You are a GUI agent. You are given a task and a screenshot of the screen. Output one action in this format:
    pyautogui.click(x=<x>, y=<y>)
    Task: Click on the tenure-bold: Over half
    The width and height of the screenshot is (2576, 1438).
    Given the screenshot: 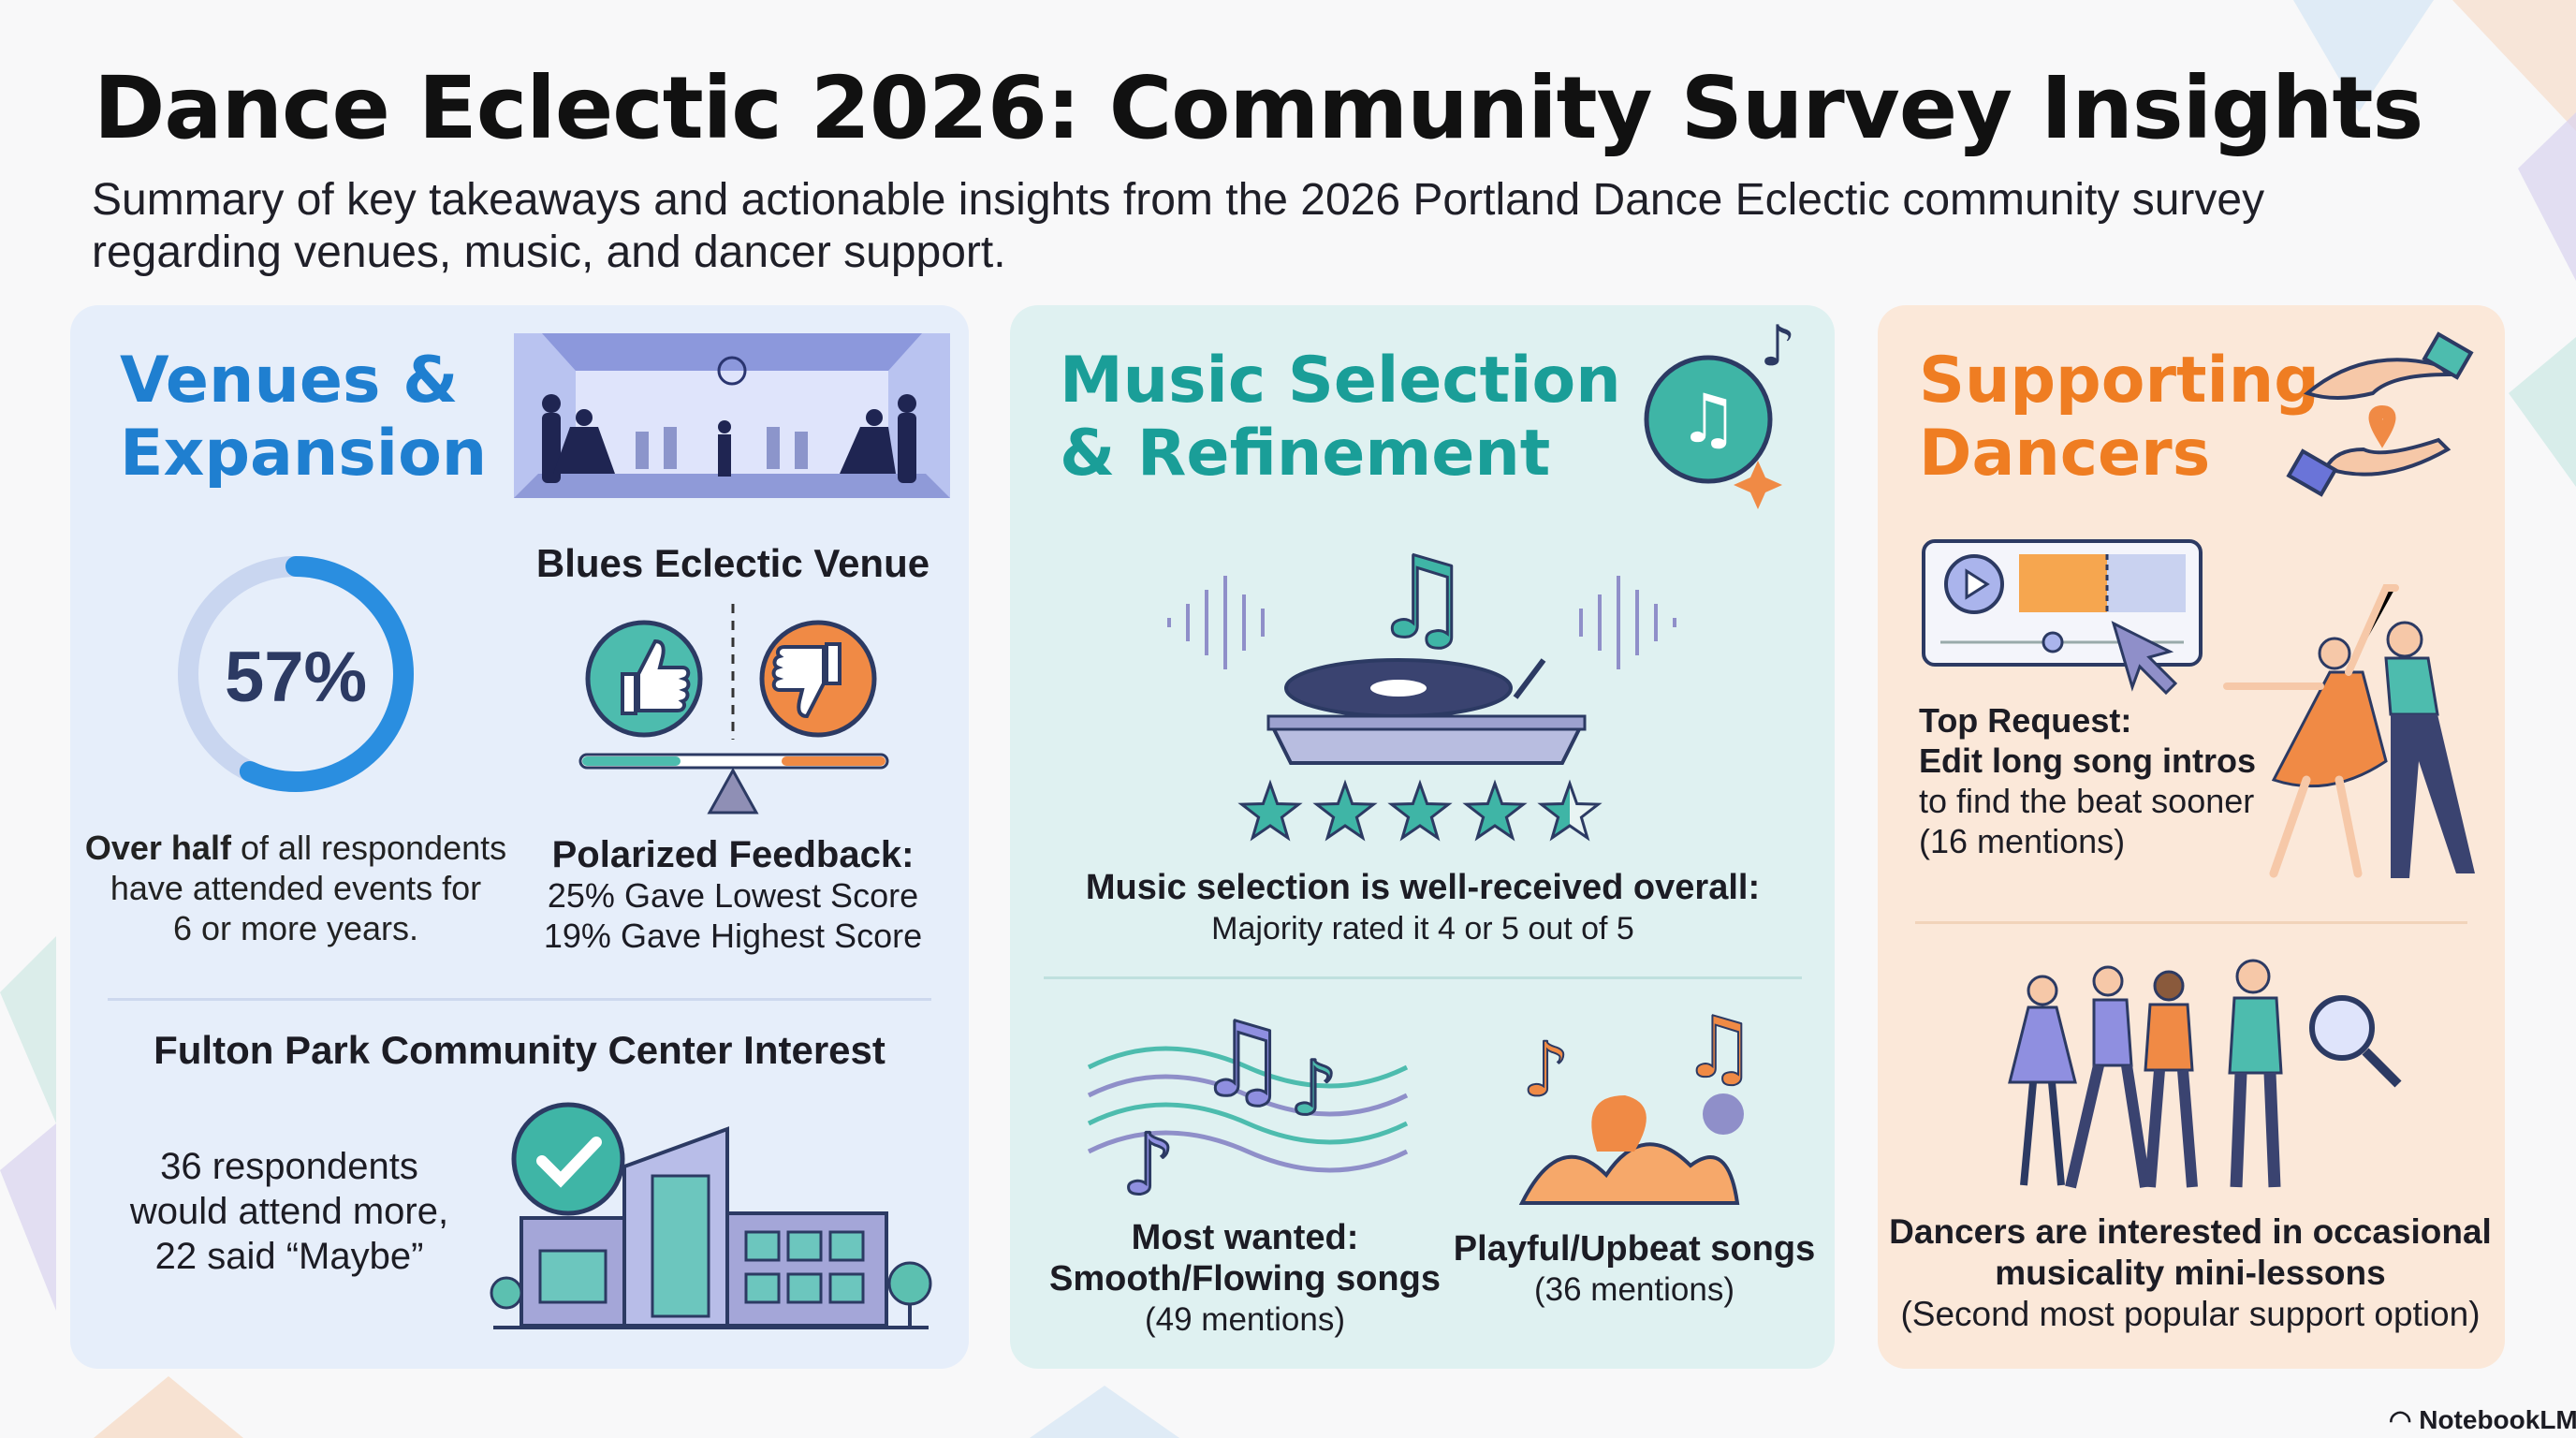 What is the action you would take?
    pyautogui.click(x=157, y=848)
    